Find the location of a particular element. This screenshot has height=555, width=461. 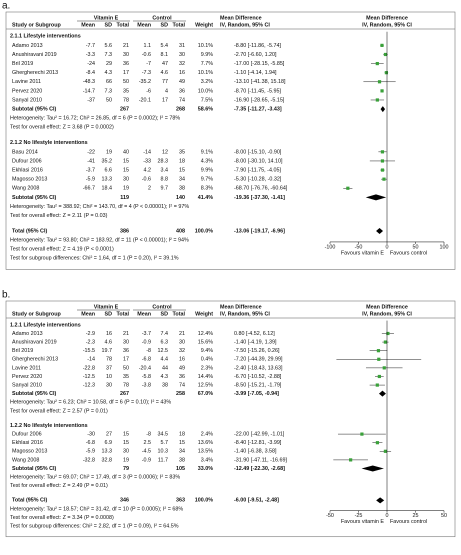

study-cell: 66 is located at coordinates (109, 82).